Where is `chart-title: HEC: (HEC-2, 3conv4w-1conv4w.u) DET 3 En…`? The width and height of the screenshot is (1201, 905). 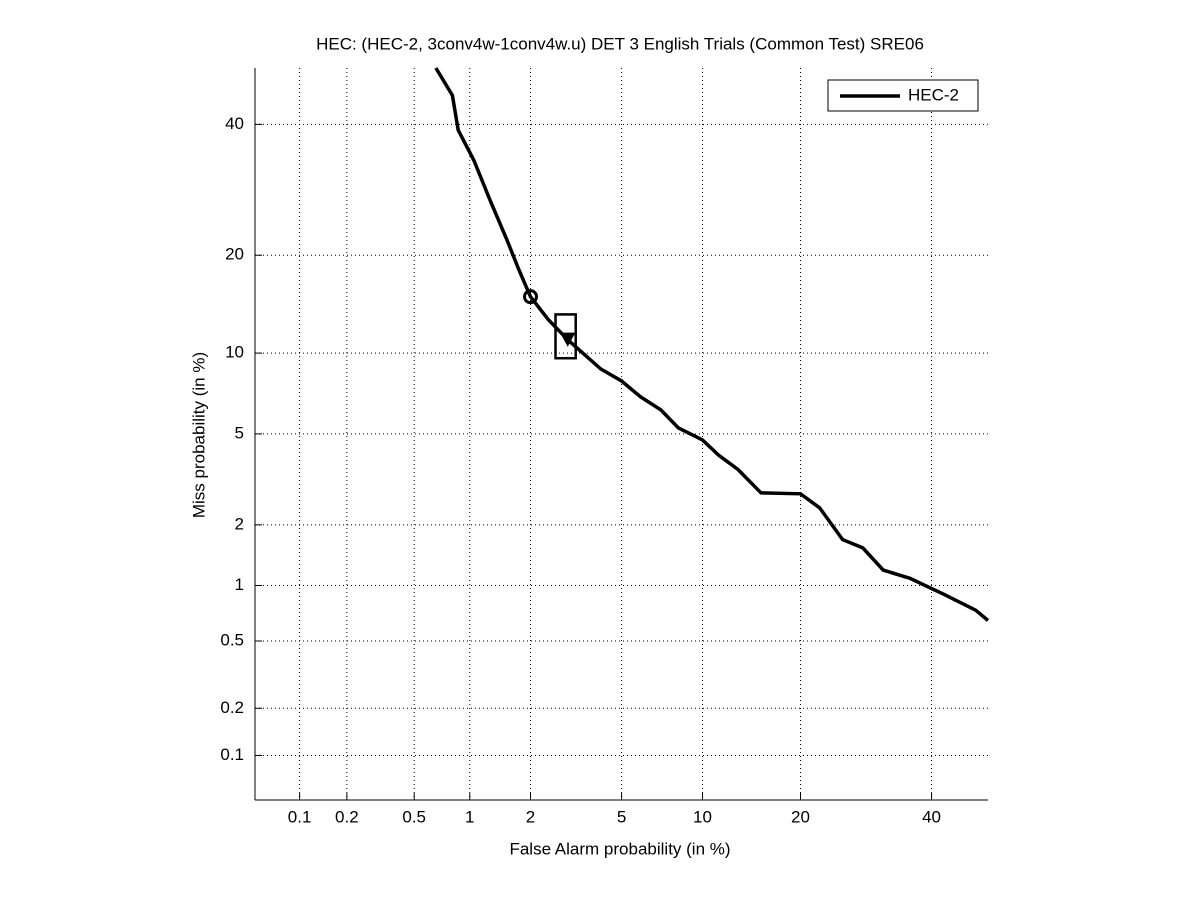 chart-title: HEC: (HEC-2, 3conv4w-1conv4w.u) DET 3 En… is located at coordinates (620, 43).